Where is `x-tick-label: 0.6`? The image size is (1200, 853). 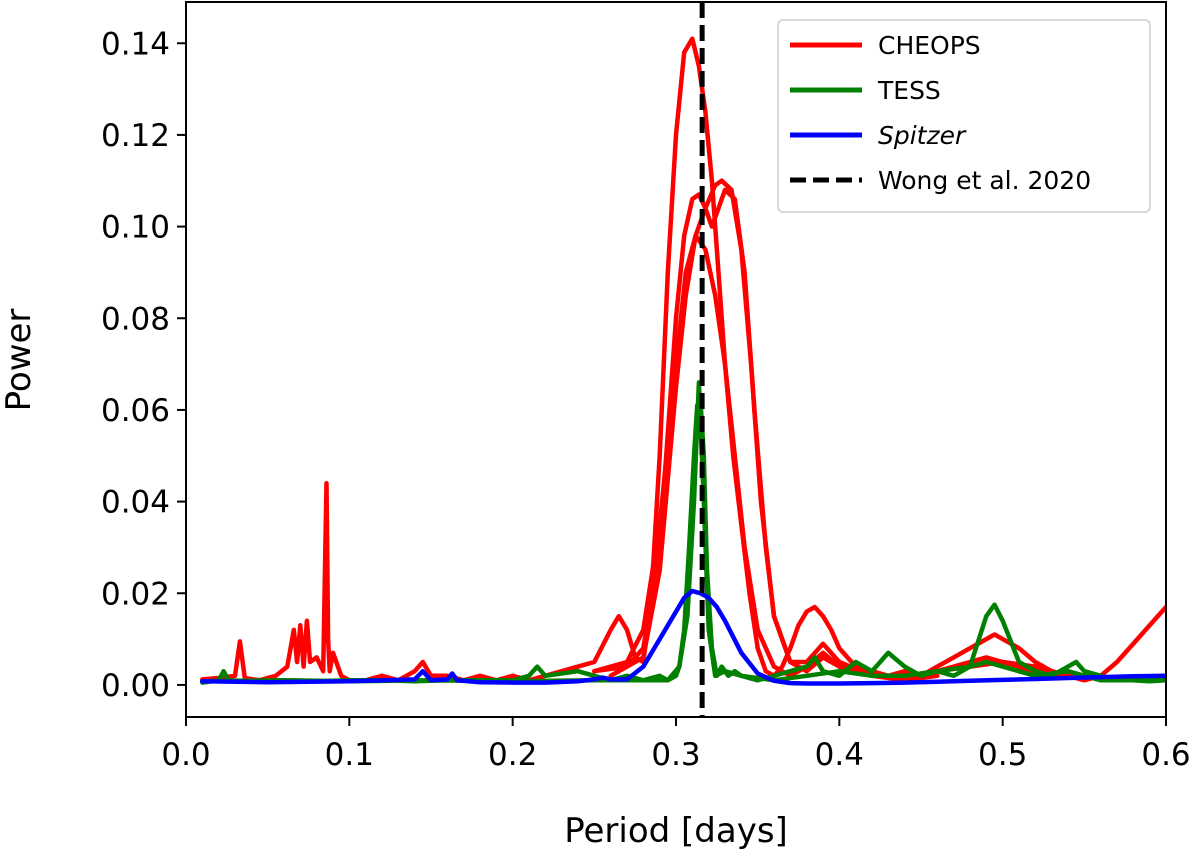 x-tick-label: 0.6 is located at coordinates (1165, 755).